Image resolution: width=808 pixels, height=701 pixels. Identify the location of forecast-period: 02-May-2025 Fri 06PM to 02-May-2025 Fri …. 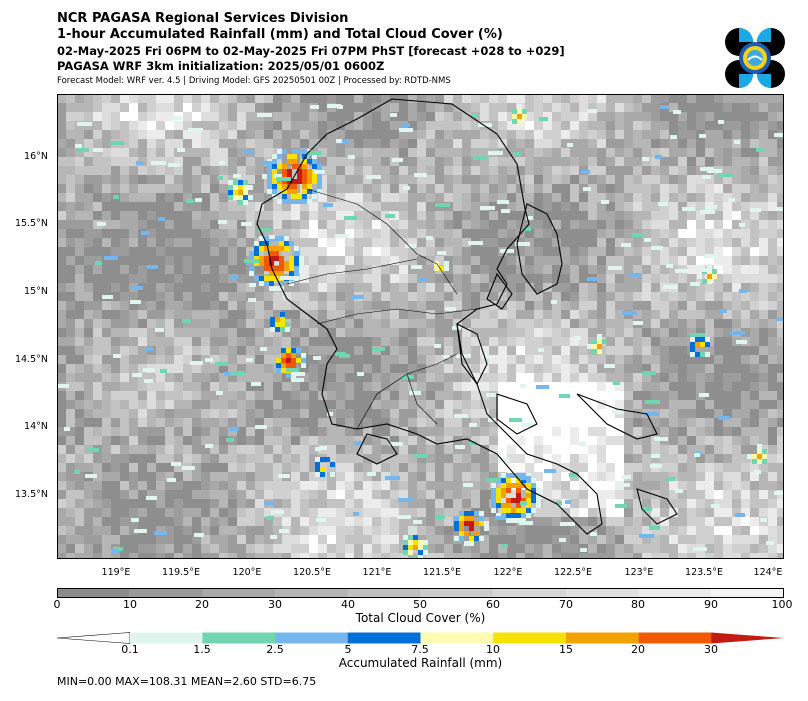
(311, 51).